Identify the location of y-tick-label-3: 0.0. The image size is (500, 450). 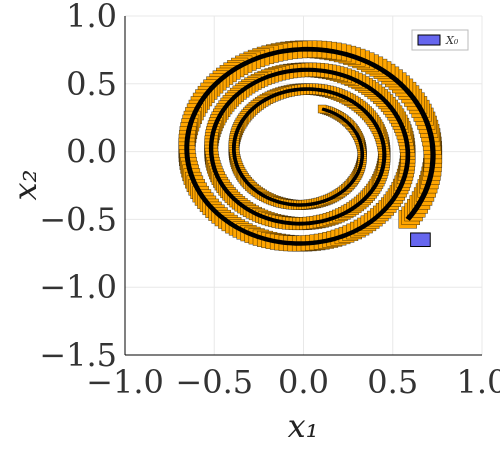
(91, 152).